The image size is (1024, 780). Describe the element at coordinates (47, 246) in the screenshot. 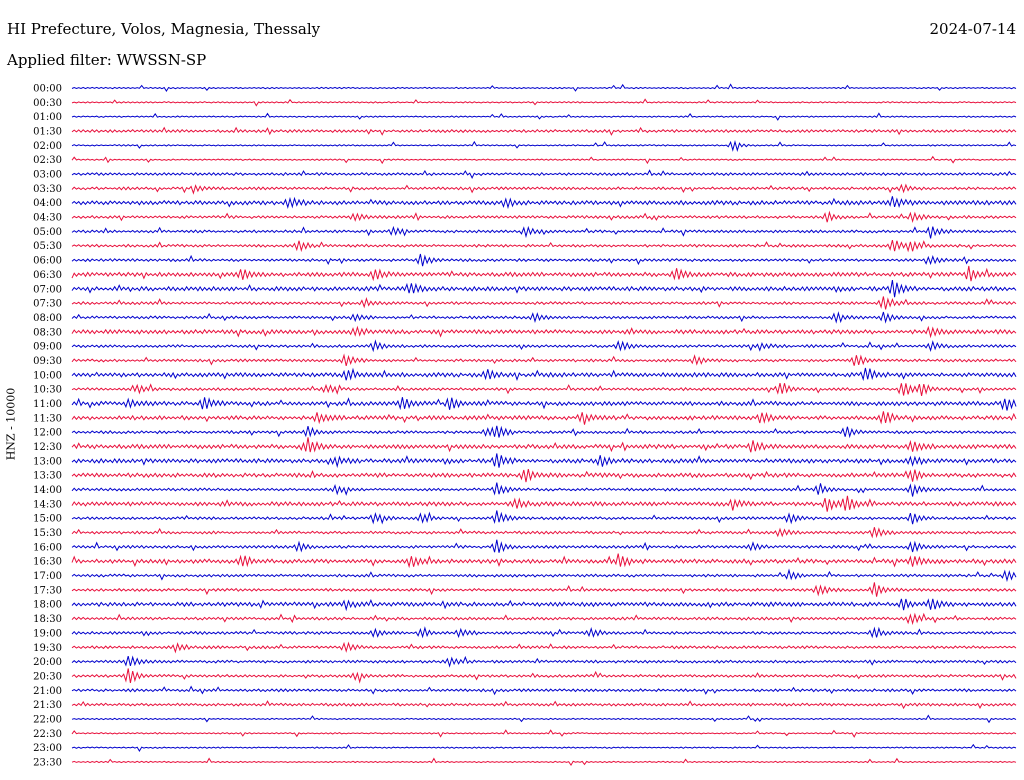

I see `time-label-0530: 05:30` at that location.